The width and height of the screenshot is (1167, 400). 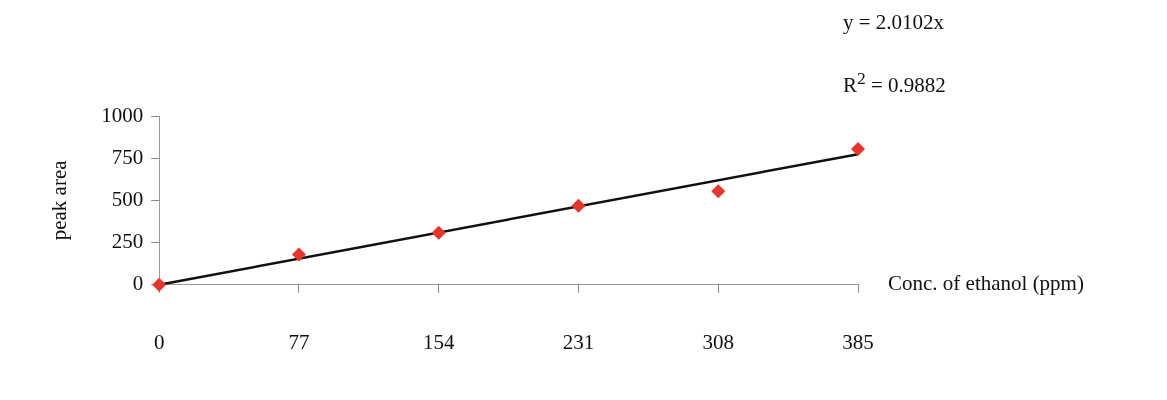 What do you see at coordinates (122, 114) in the screenshot?
I see `y-tick-label: 1000` at bounding box center [122, 114].